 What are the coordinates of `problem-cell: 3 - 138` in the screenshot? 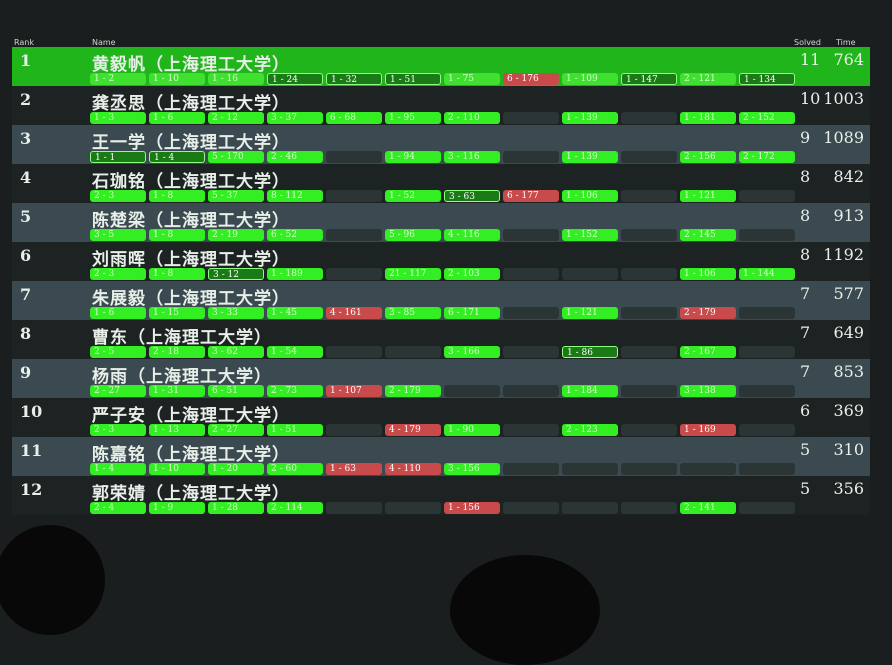 It's located at (708, 391).